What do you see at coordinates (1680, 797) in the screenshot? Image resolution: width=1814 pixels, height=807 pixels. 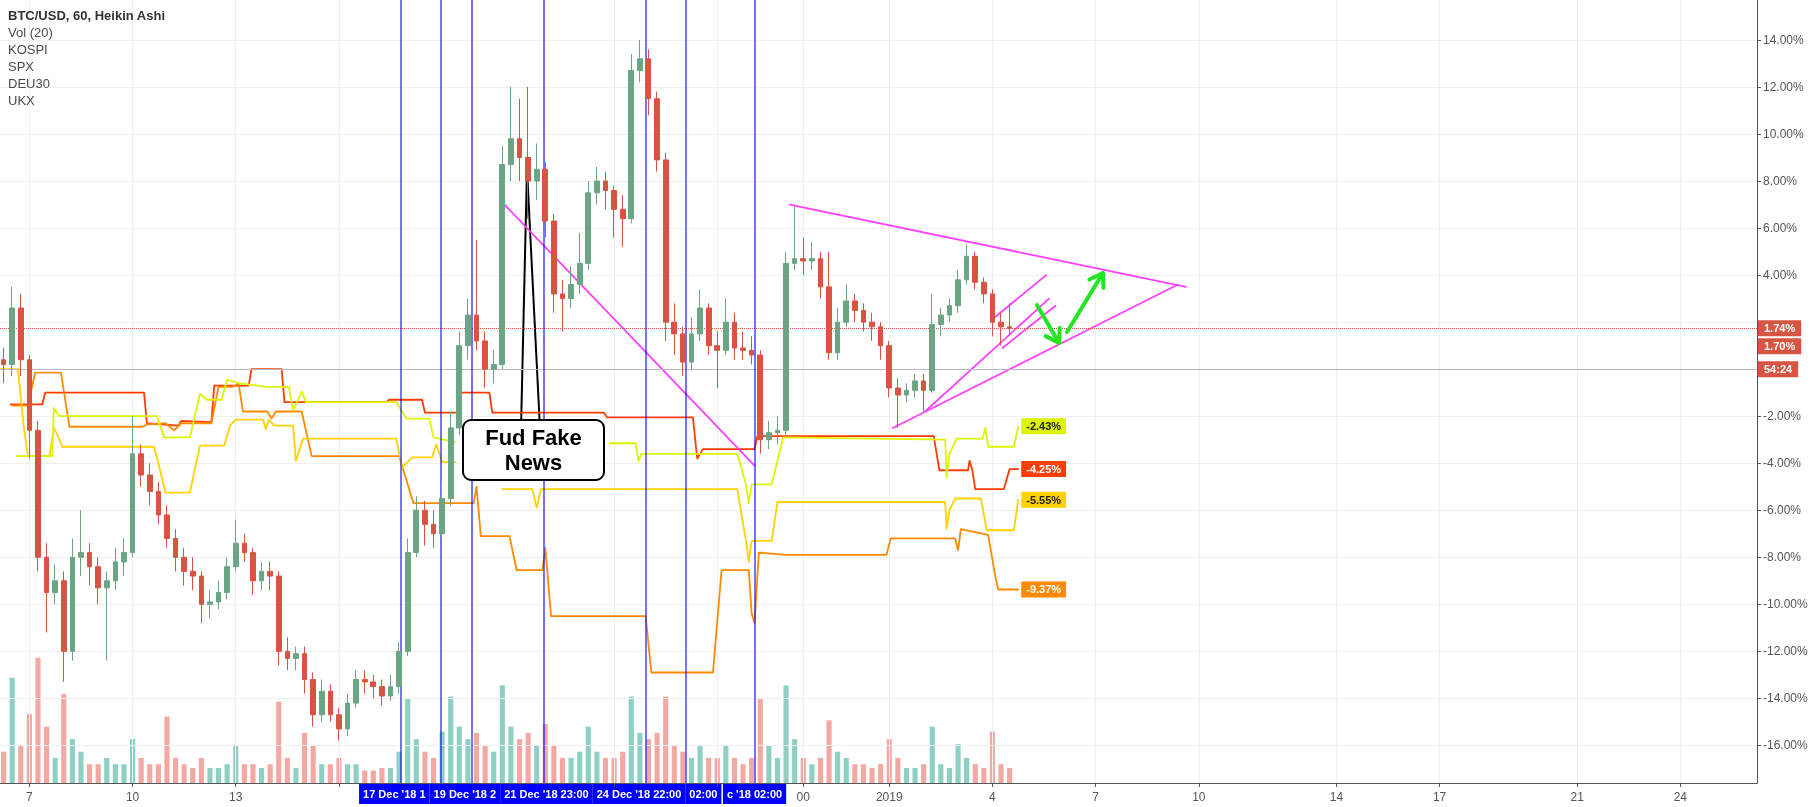 I see `x-tick-label: 24` at bounding box center [1680, 797].